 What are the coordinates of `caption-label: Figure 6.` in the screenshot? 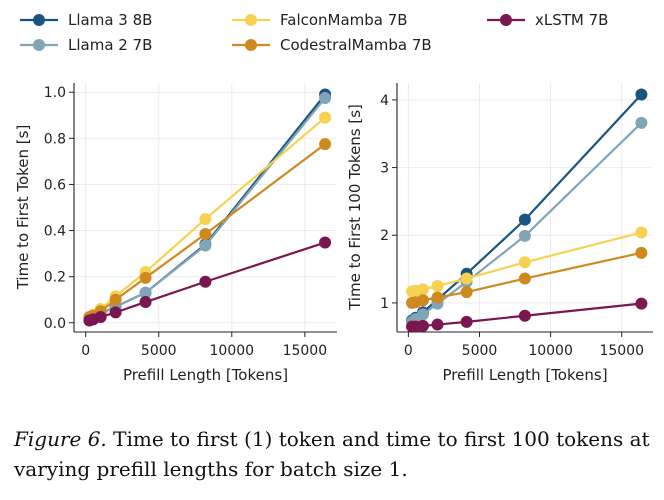 It's located at (60, 439).